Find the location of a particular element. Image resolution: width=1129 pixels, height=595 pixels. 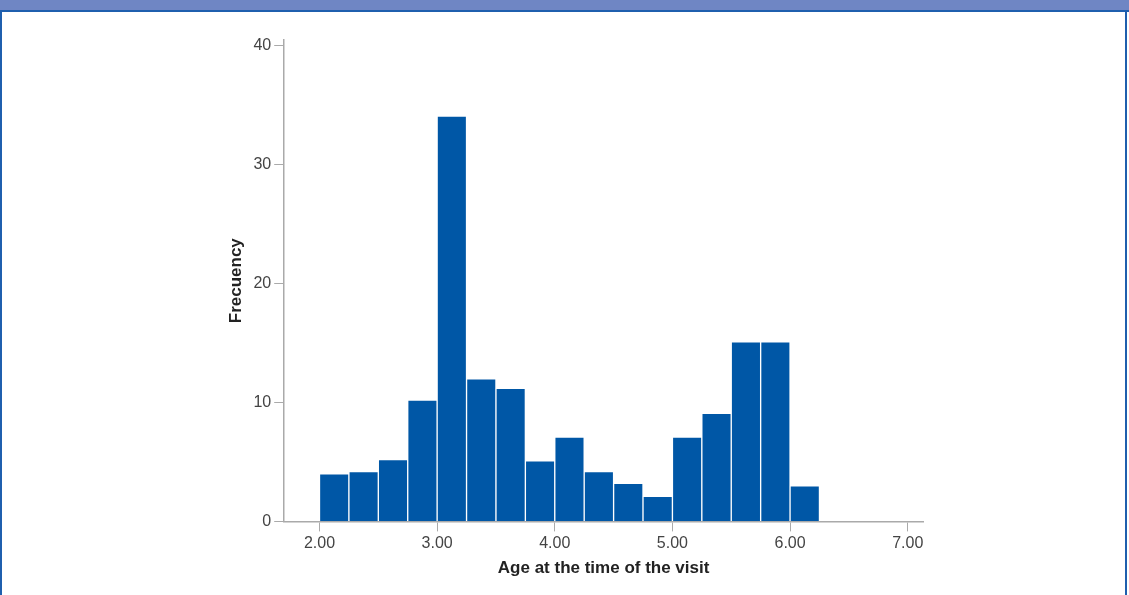

x-tick-label: 3.00 is located at coordinates (437, 543).